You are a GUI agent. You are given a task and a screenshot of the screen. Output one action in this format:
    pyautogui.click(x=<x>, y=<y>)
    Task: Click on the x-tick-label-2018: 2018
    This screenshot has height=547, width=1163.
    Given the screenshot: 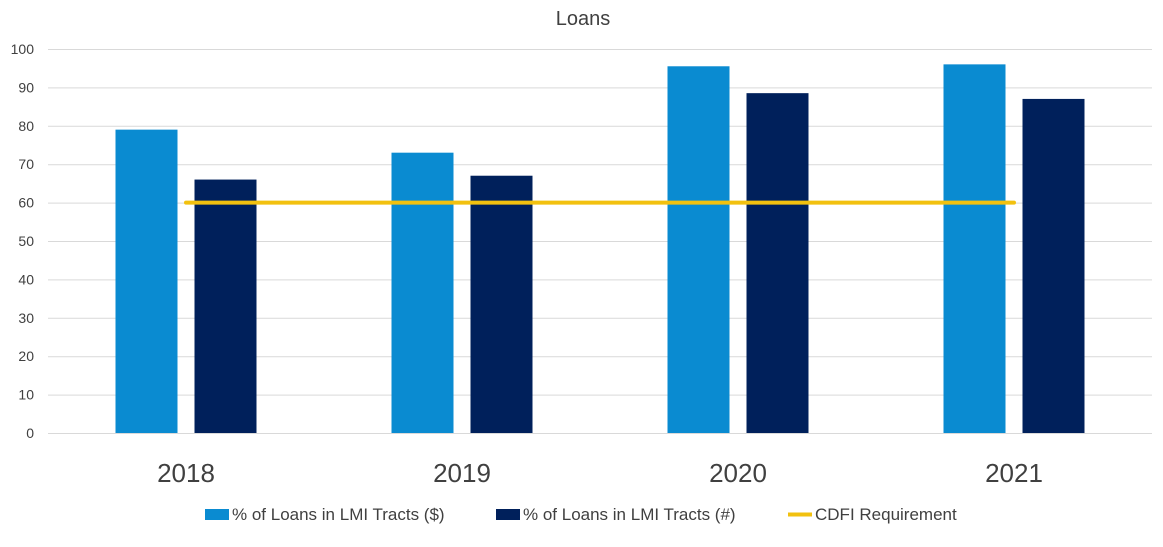 What is the action you would take?
    pyautogui.click(x=186, y=473)
    